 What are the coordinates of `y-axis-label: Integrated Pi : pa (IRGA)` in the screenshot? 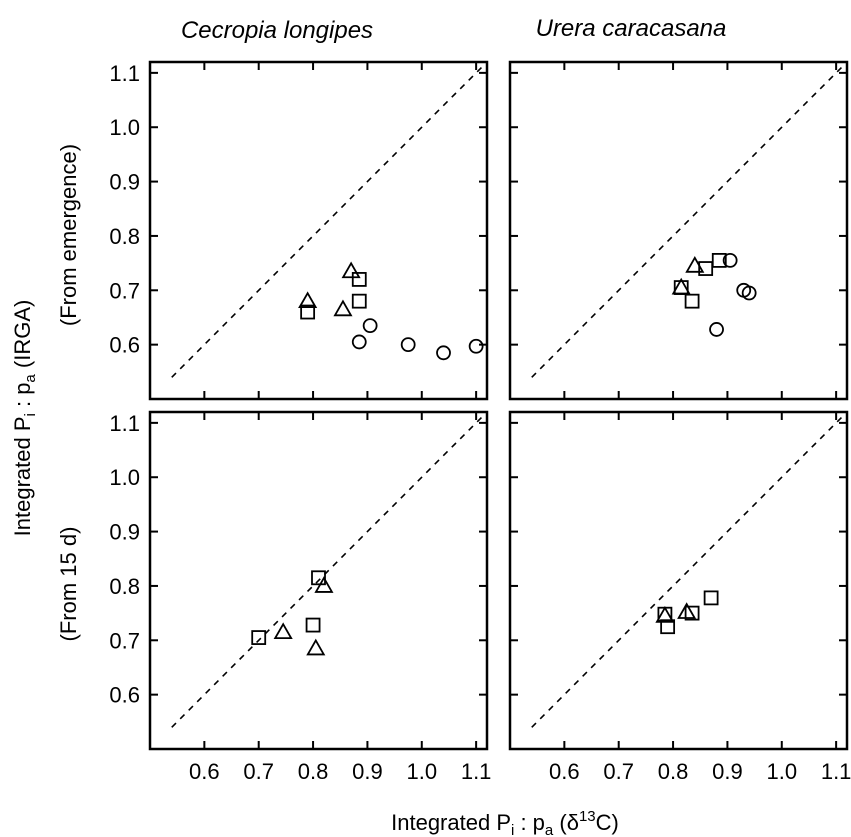 It's located at (24, 418).